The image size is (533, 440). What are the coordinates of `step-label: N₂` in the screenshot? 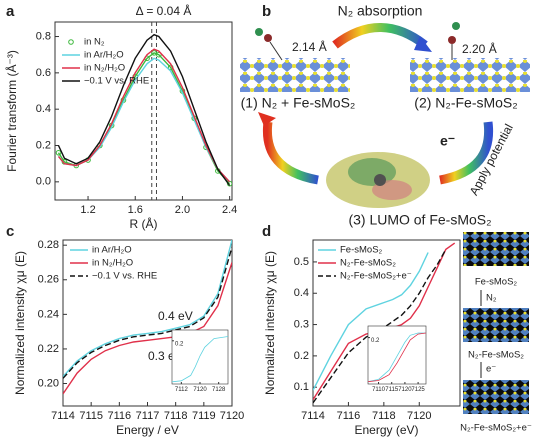 It's located at (491, 298).